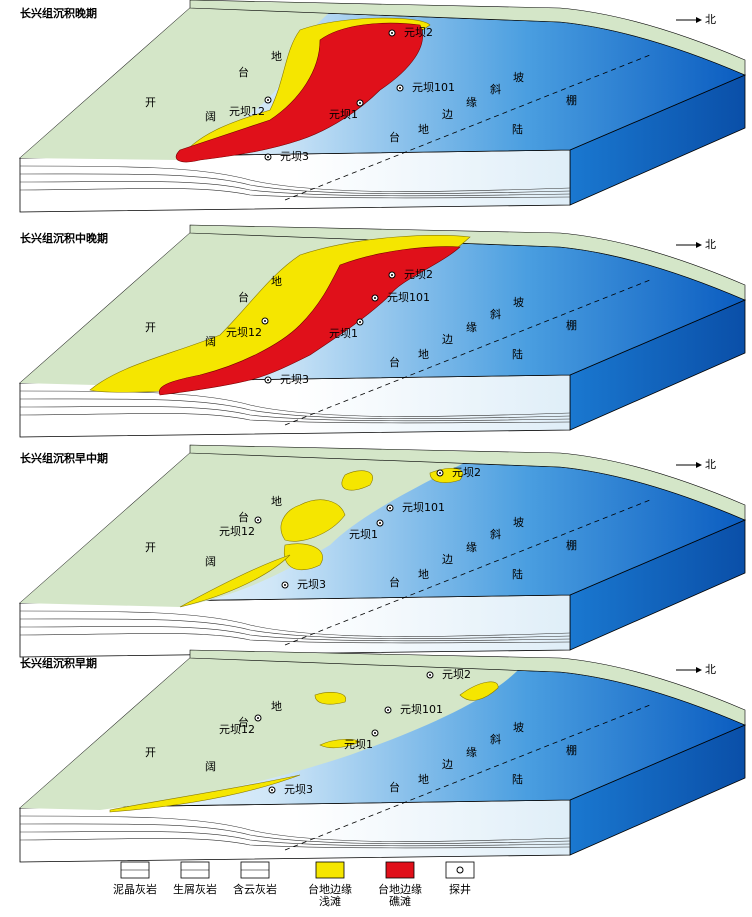  What do you see at coordinates (58, 13) in the screenshot?
I see `panel-title: 长兴组沉积晚期` at bounding box center [58, 13].